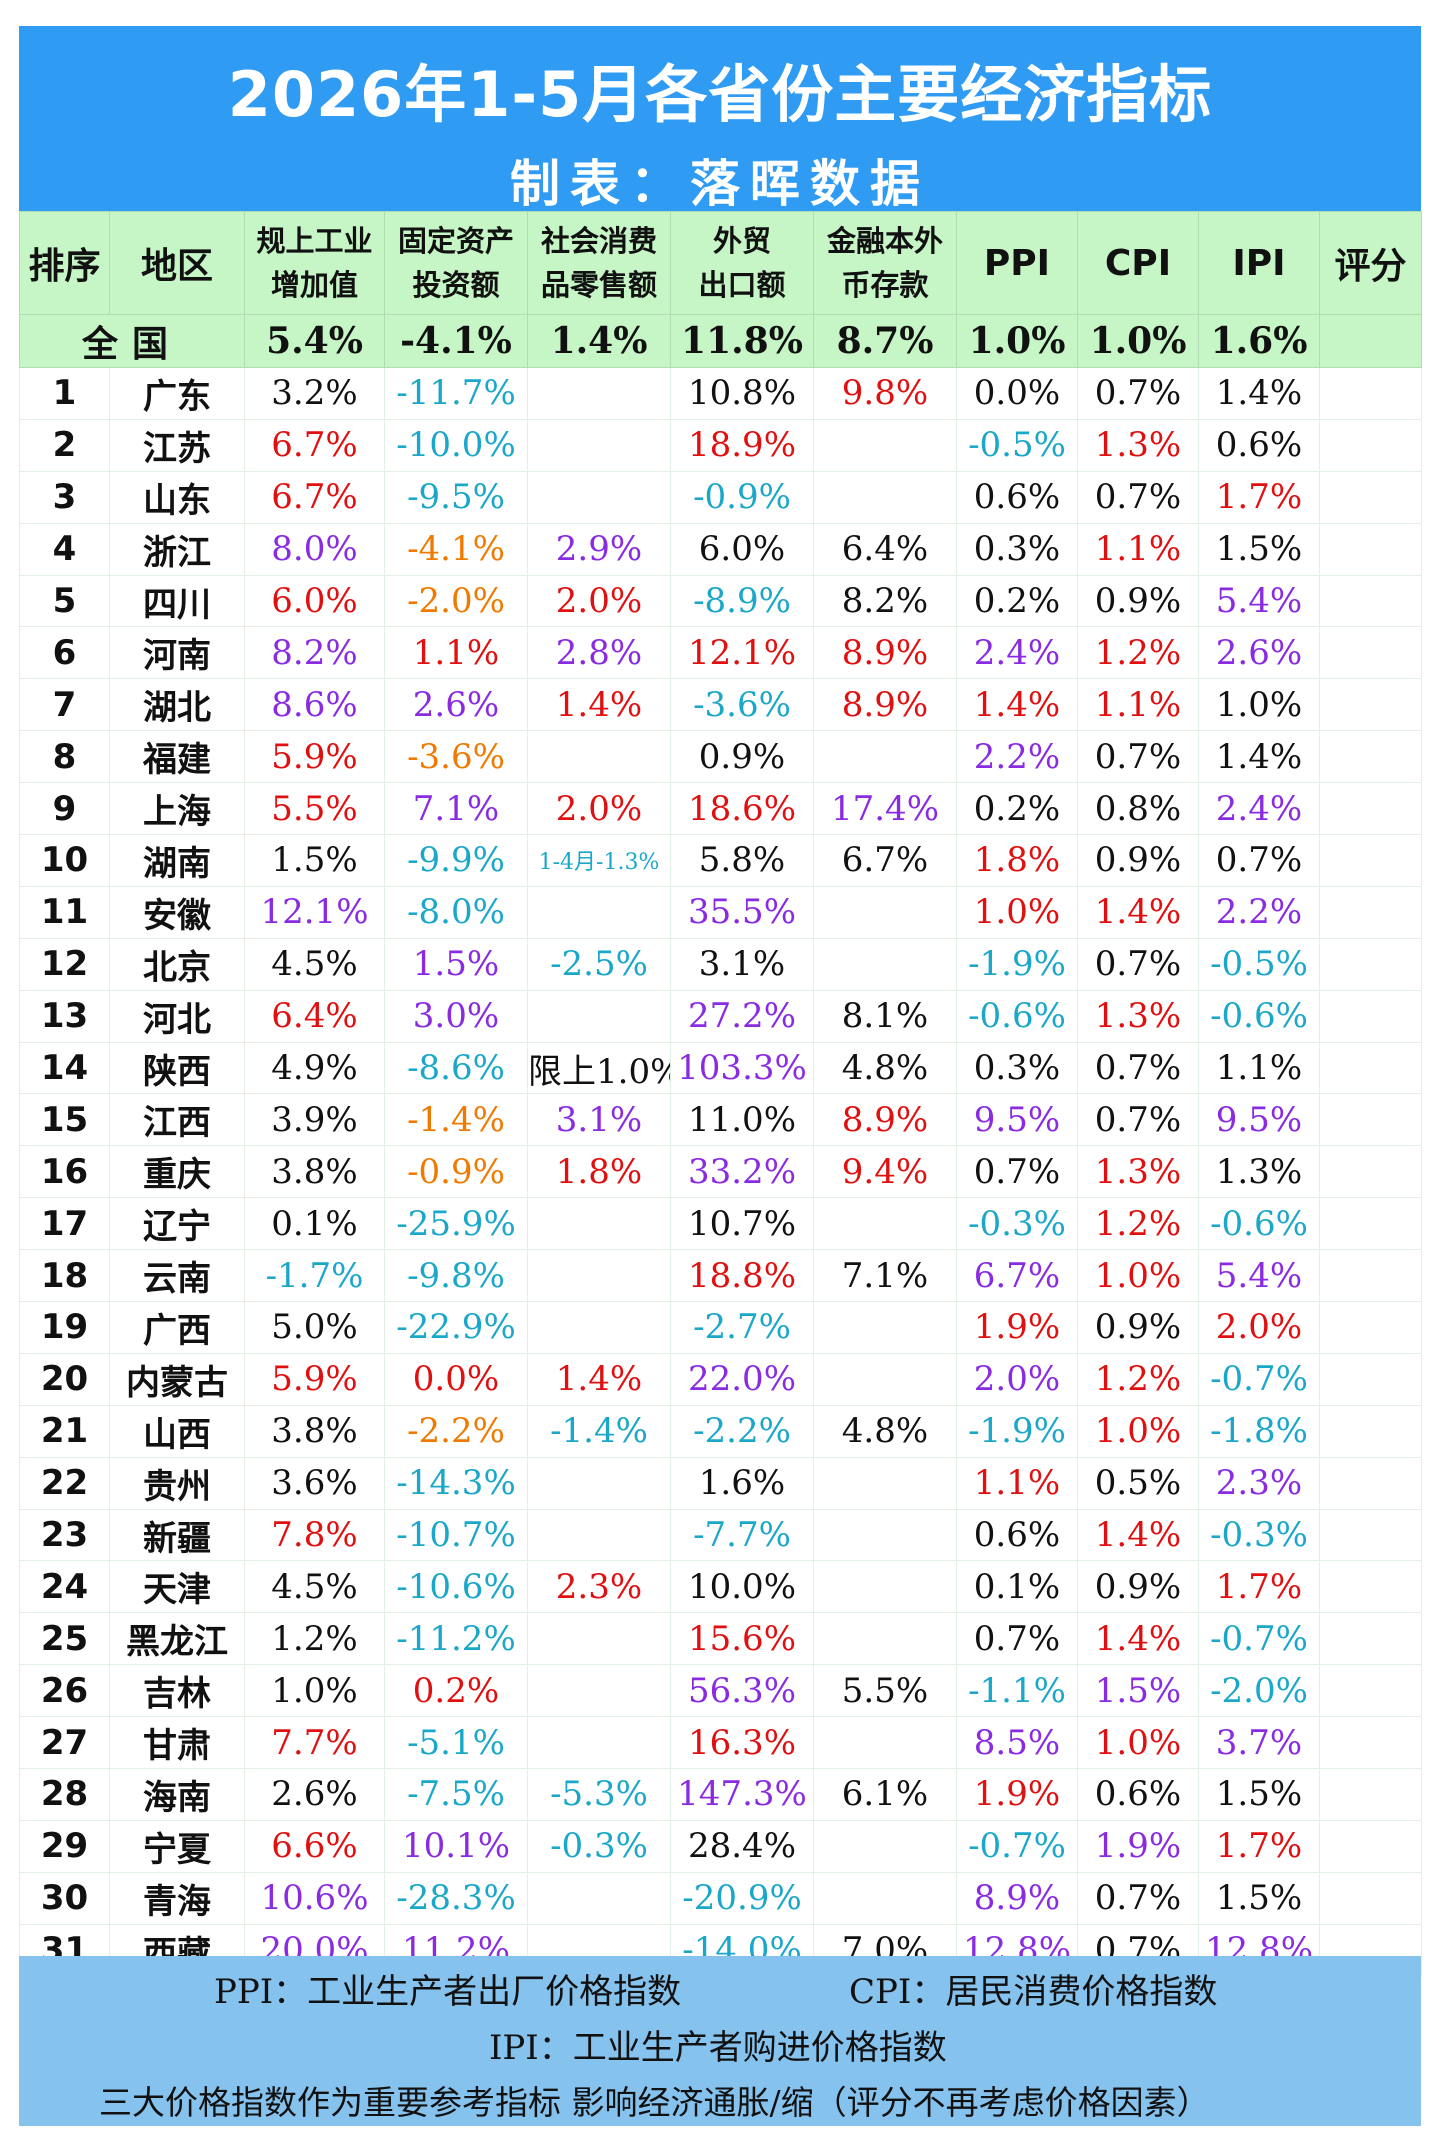 The width and height of the screenshot is (1440, 2149). Describe the element at coordinates (1259, 1431) in the screenshot. I see `cell-ipi: -1.8%` at that location.